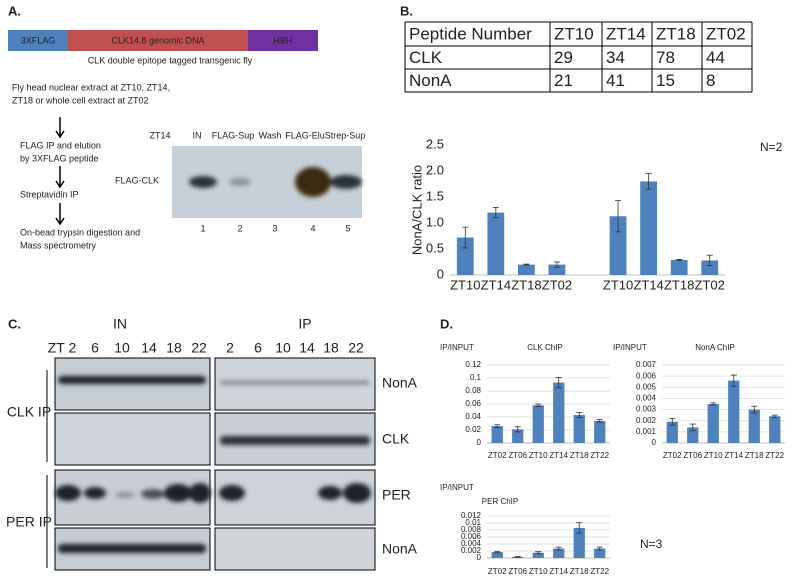 The image size is (800, 578). I want to click on y-tick-label: 0, so click(479, 442).